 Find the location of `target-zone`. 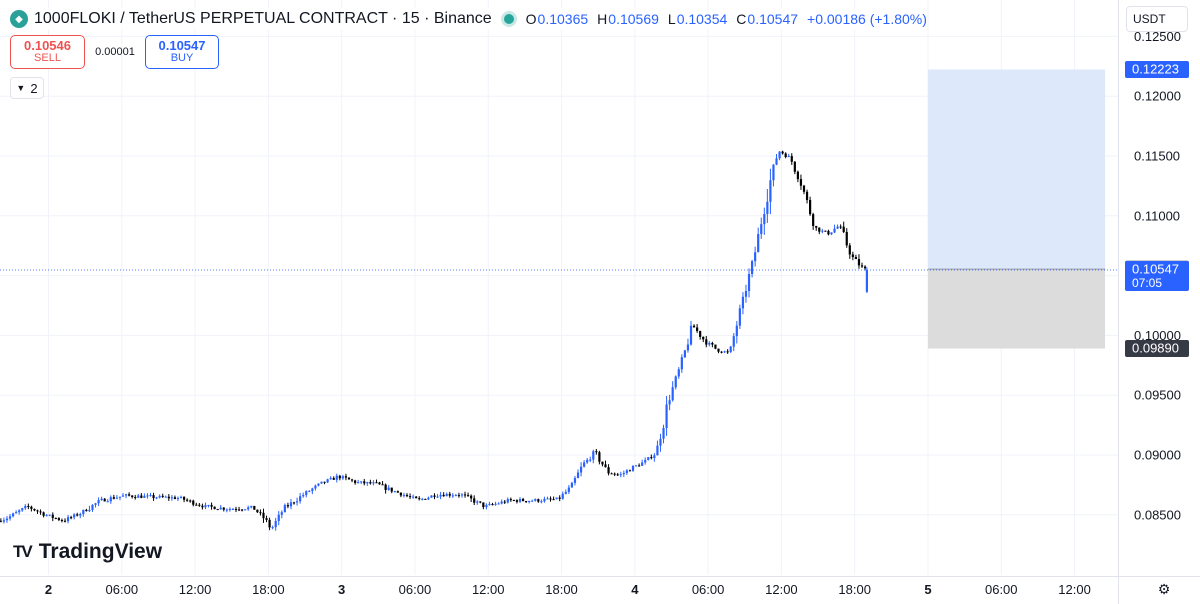

target-zone is located at coordinates (1016, 169).